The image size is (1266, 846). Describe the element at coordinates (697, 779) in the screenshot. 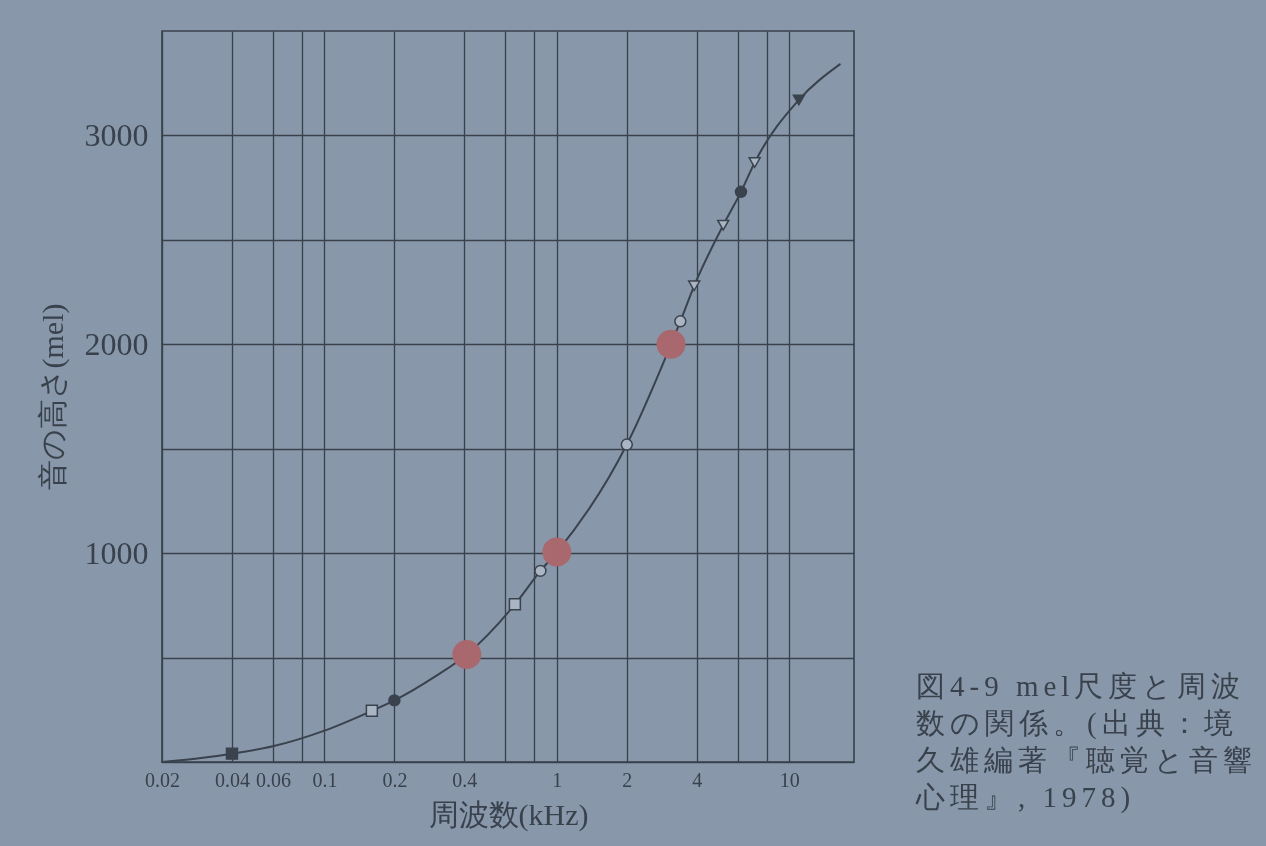

I see `x-tick-label: 4` at that location.